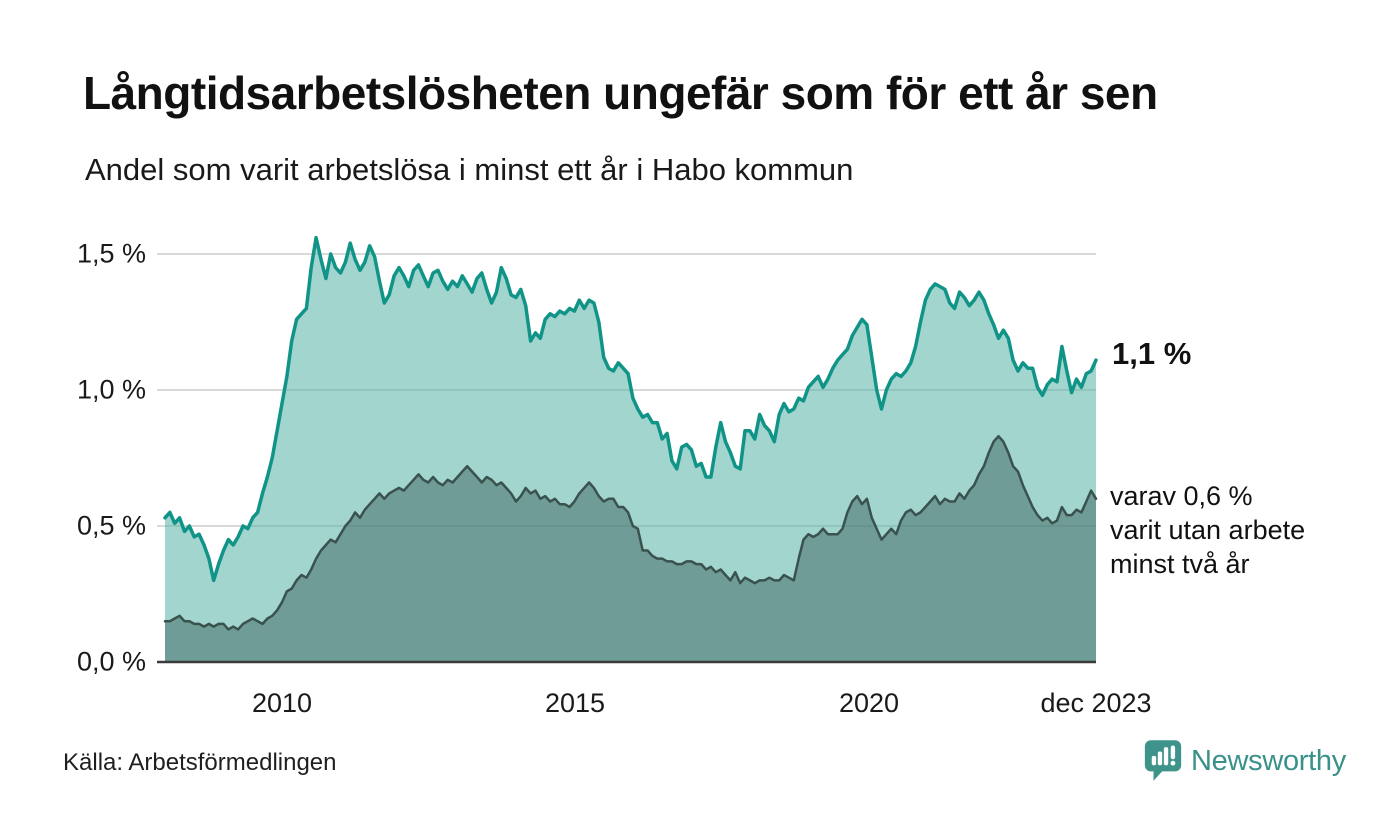 This screenshot has width=1400, height=840. Describe the element at coordinates (1181, 496) in the screenshot. I see `two-year-annotation-line-1: varav 0,6 %` at that location.